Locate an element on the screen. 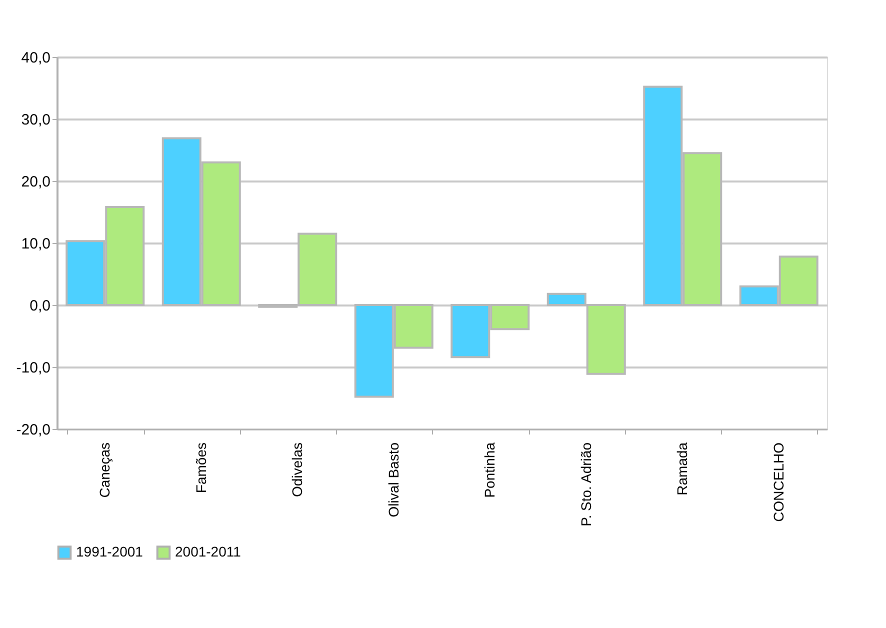  legend-label: 1991-2001 is located at coordinates (110, 552).